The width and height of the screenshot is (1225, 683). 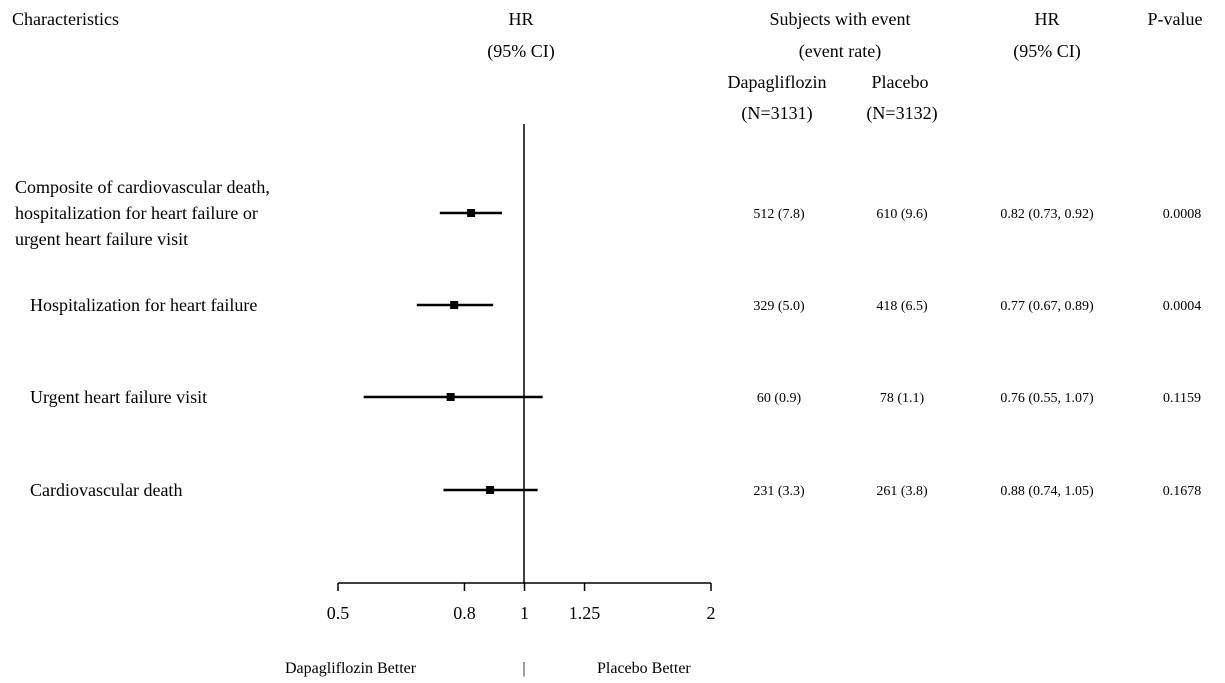 I want to click on placebo-events: 78 (1.1), so click(x=902, y=398).